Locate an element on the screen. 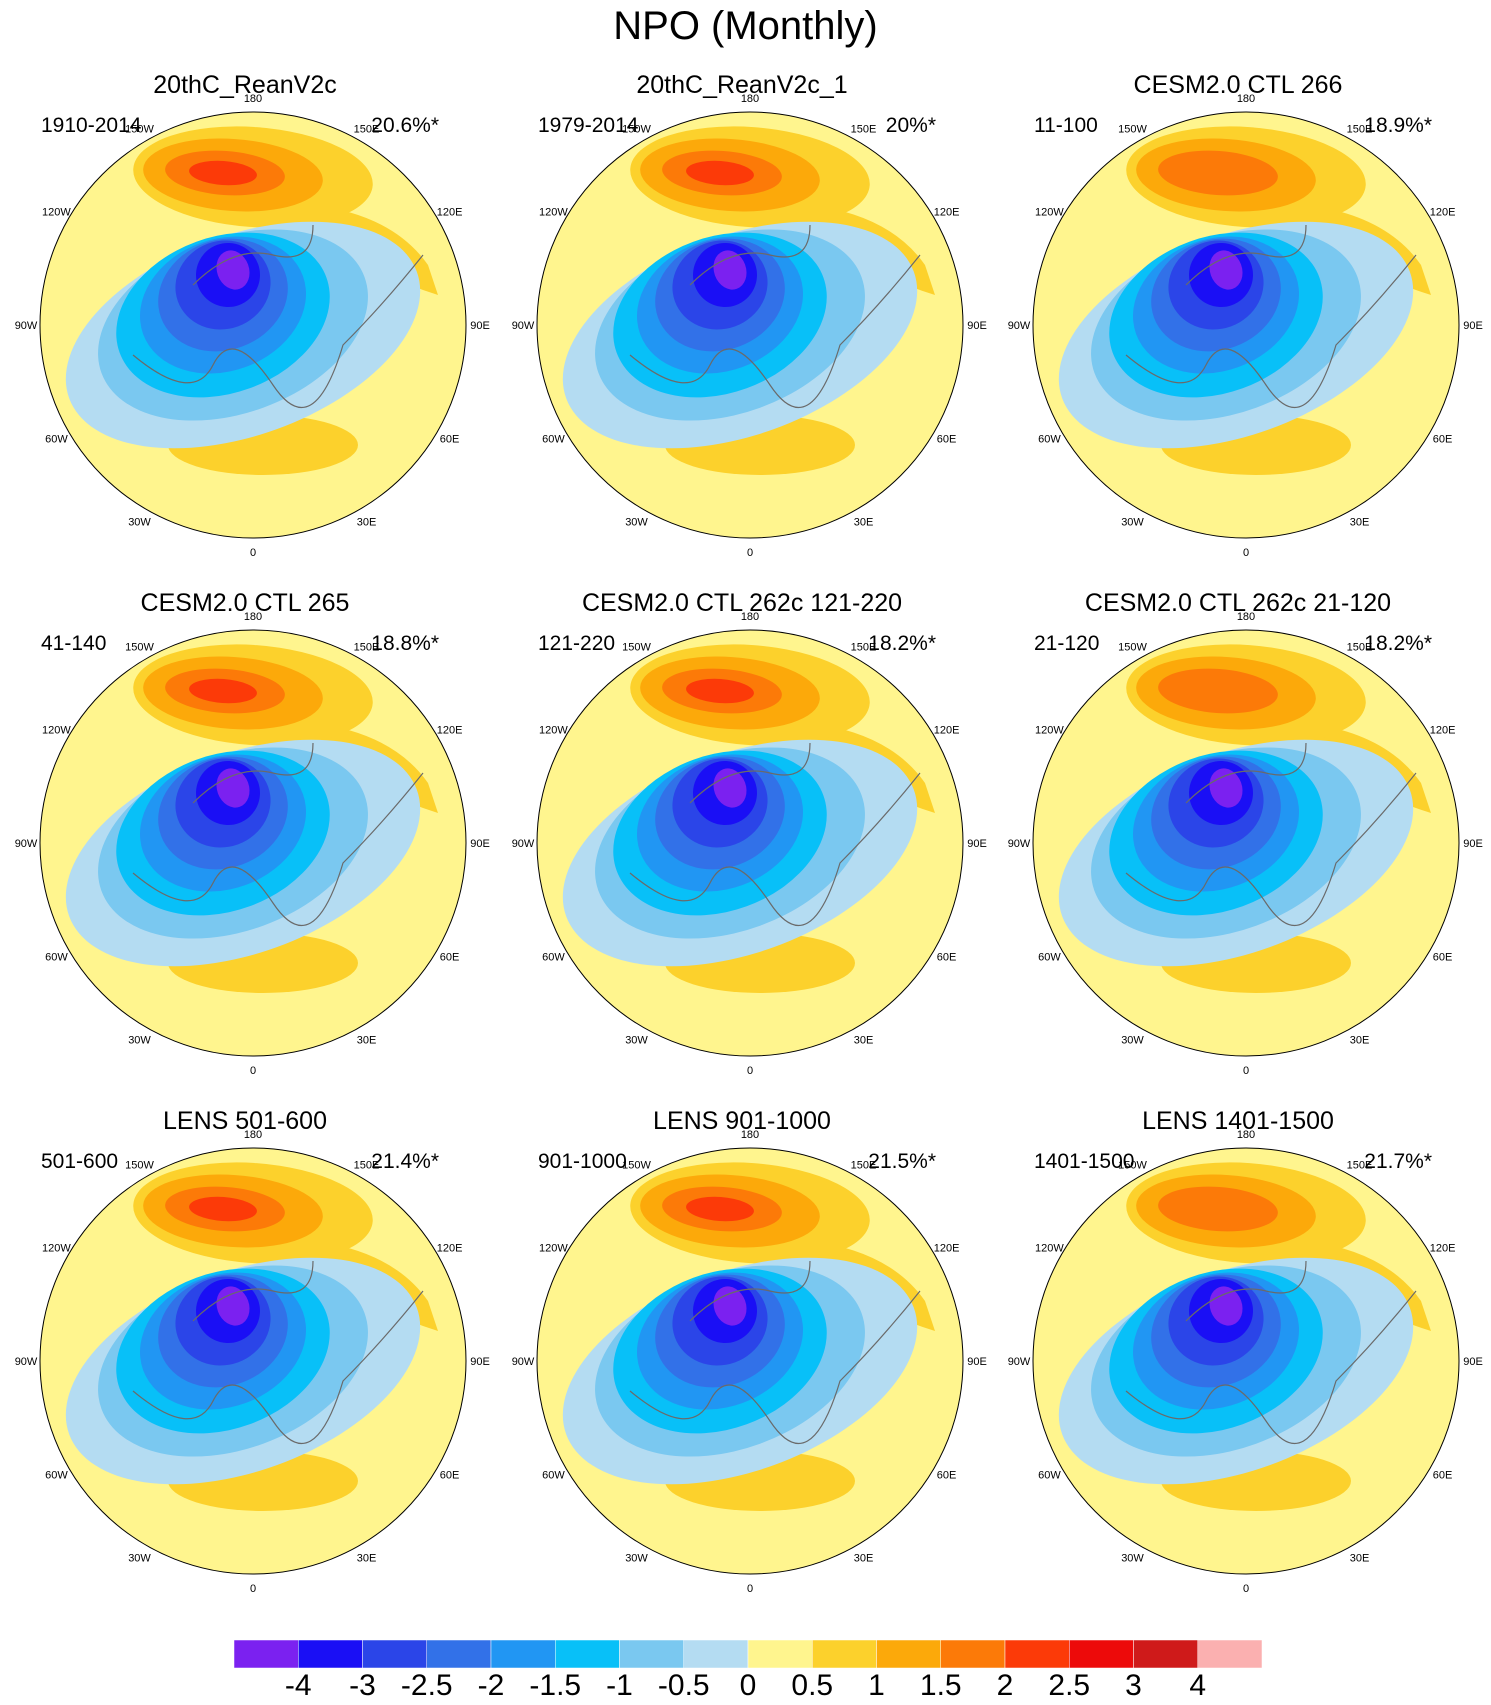 The width and height of the screenshot is (1491, 1705). colorbar-labels: -4 -3 -2.5 -2 -1.5 -1 -0.5 0 0.5 1 1.5 2 2.5 3 4 is located at coordinates (748, 1686).